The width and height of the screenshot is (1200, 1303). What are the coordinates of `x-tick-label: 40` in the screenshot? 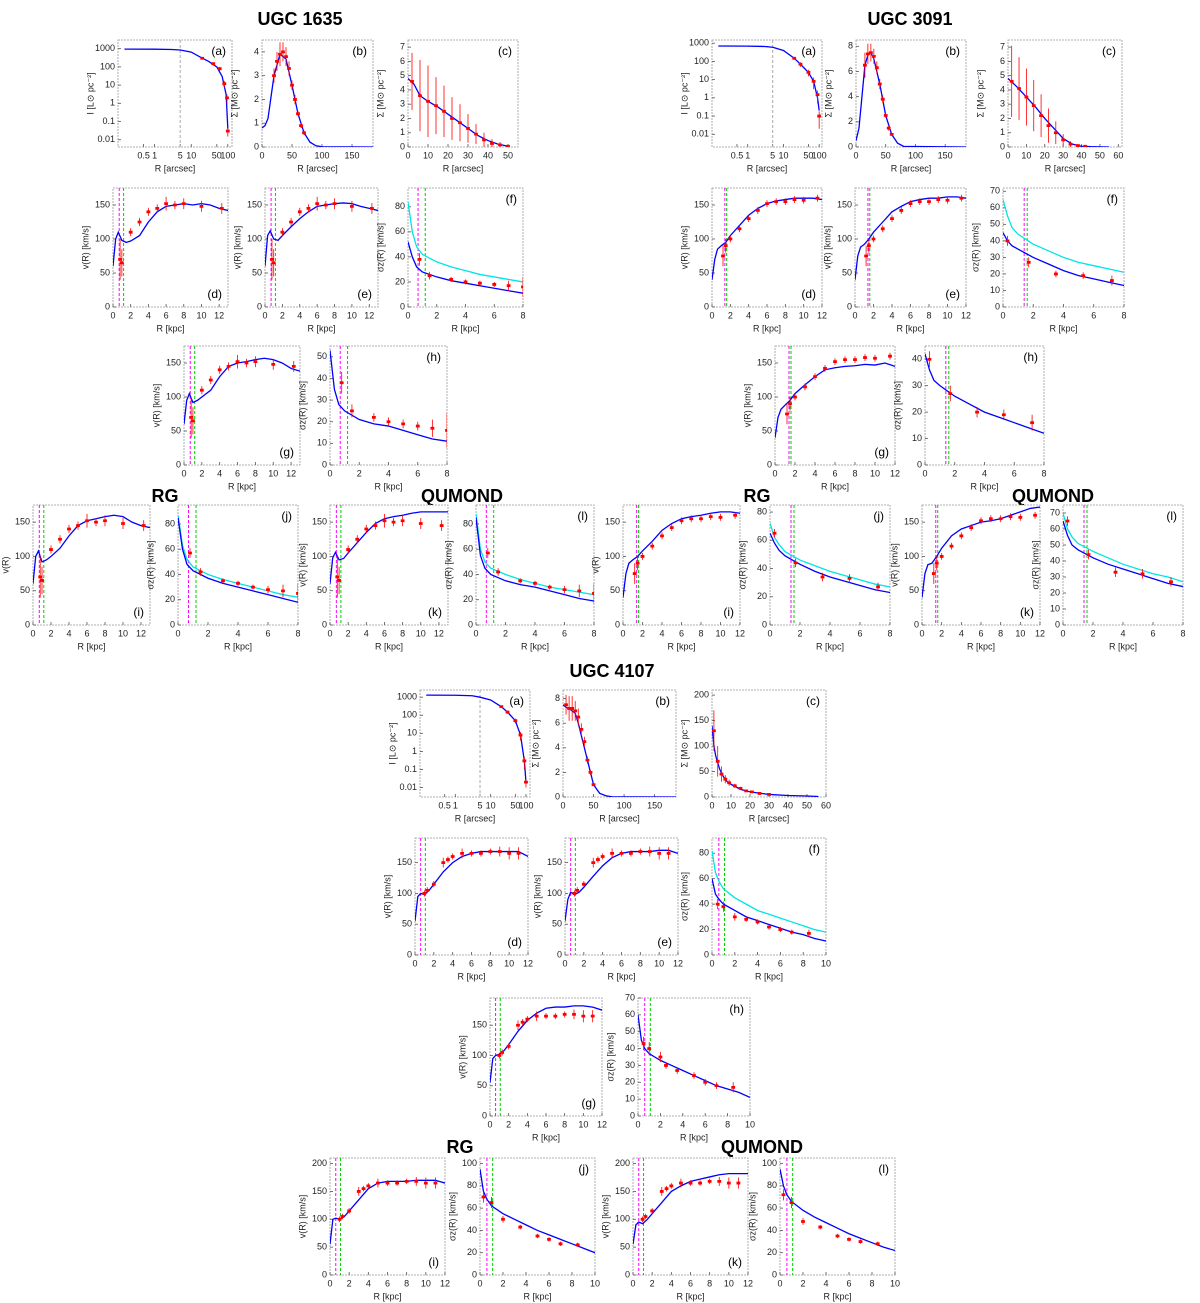 It's located at (1082, 155).